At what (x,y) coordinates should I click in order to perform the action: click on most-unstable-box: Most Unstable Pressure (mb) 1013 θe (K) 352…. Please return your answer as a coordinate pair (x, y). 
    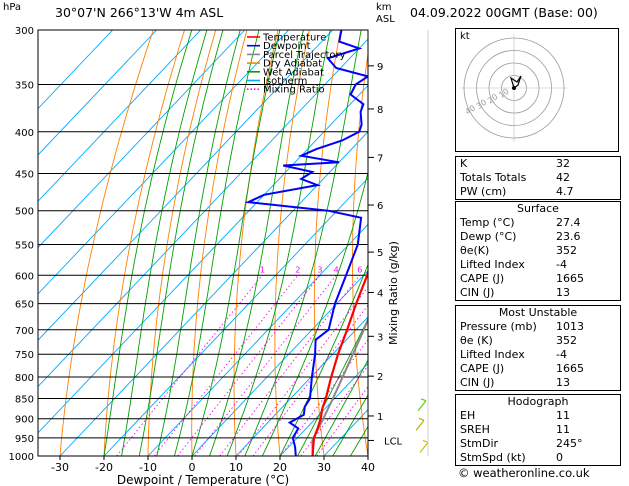
    Looking at the image, I should click on (538, 348).